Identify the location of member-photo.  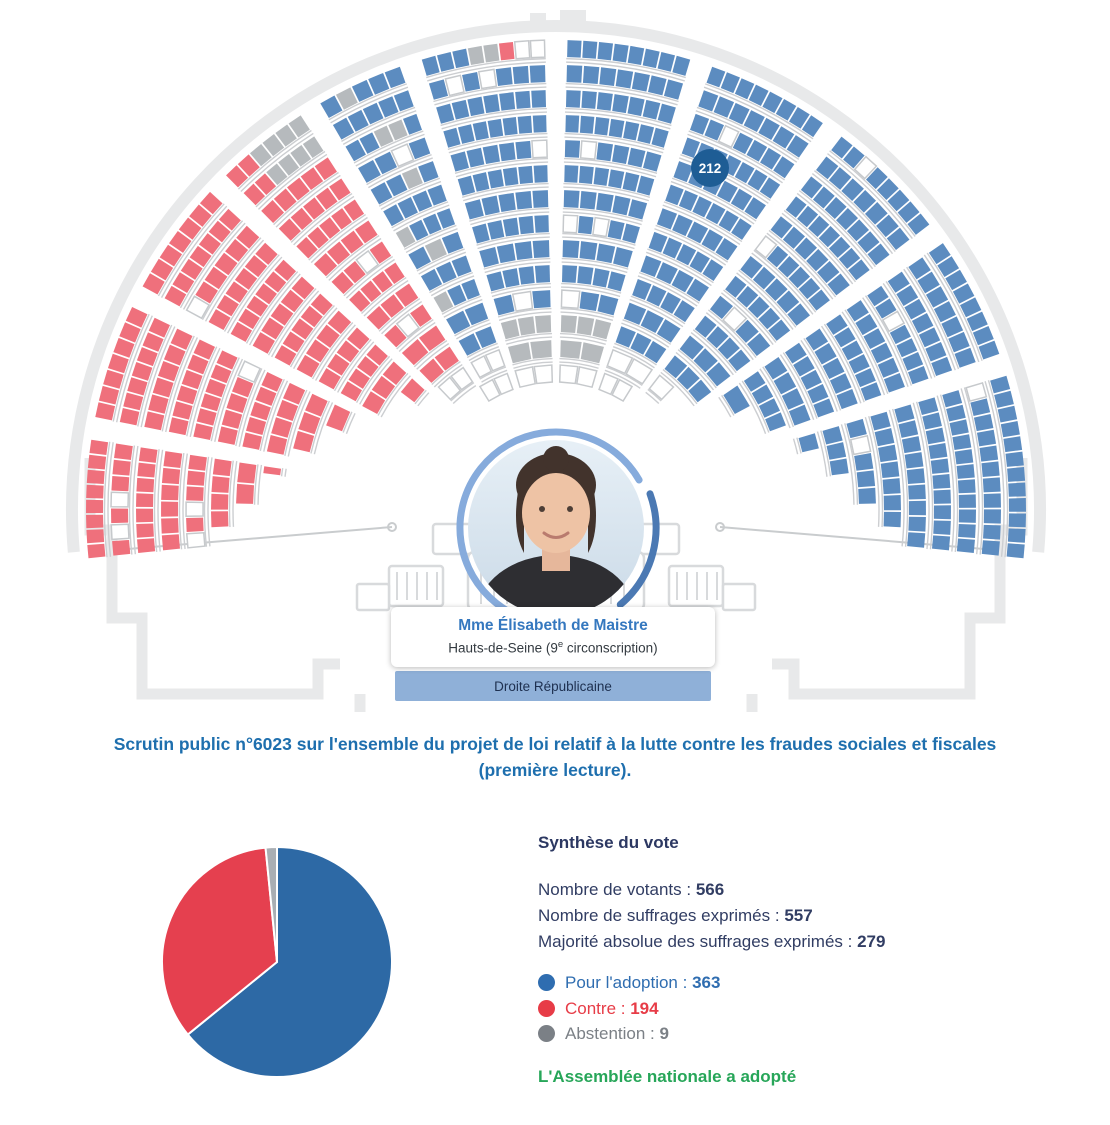
(556, 527).